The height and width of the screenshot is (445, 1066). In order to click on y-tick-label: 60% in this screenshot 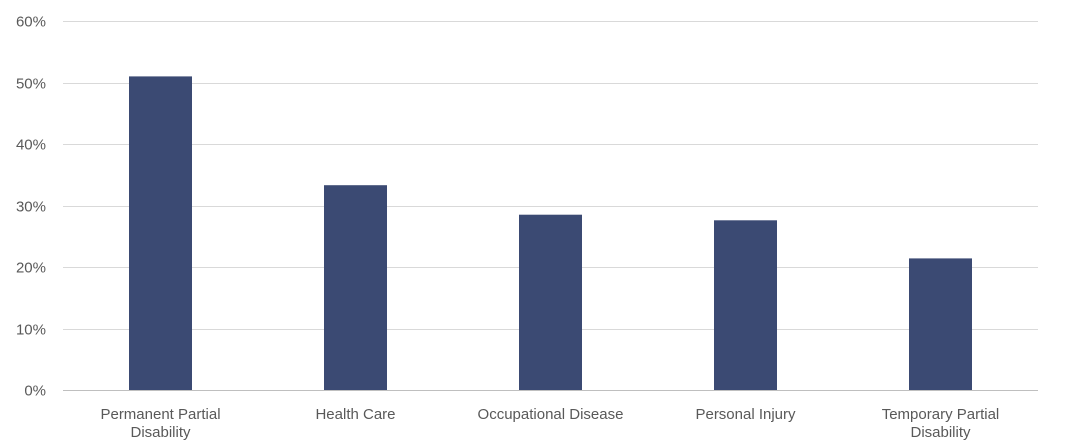, I will do `click(31, 22)`.